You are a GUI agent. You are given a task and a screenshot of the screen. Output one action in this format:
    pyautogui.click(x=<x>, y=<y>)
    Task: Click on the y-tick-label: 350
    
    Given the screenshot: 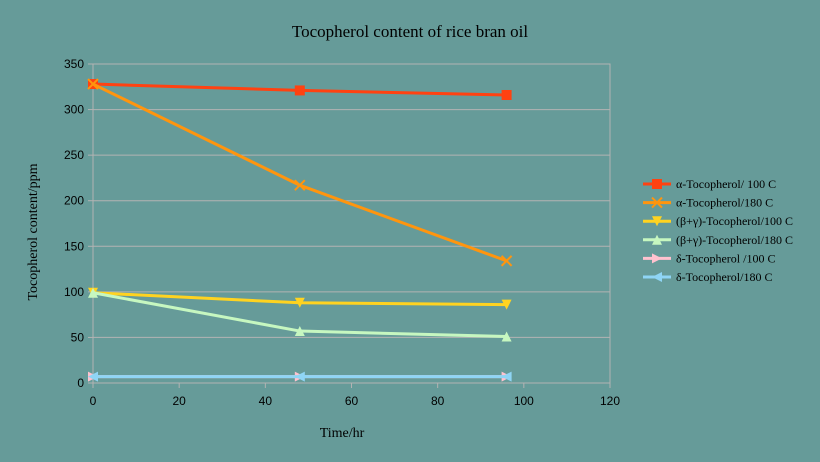 What is the action you would take?
    pyautogui.click(x=74, y=64)
    